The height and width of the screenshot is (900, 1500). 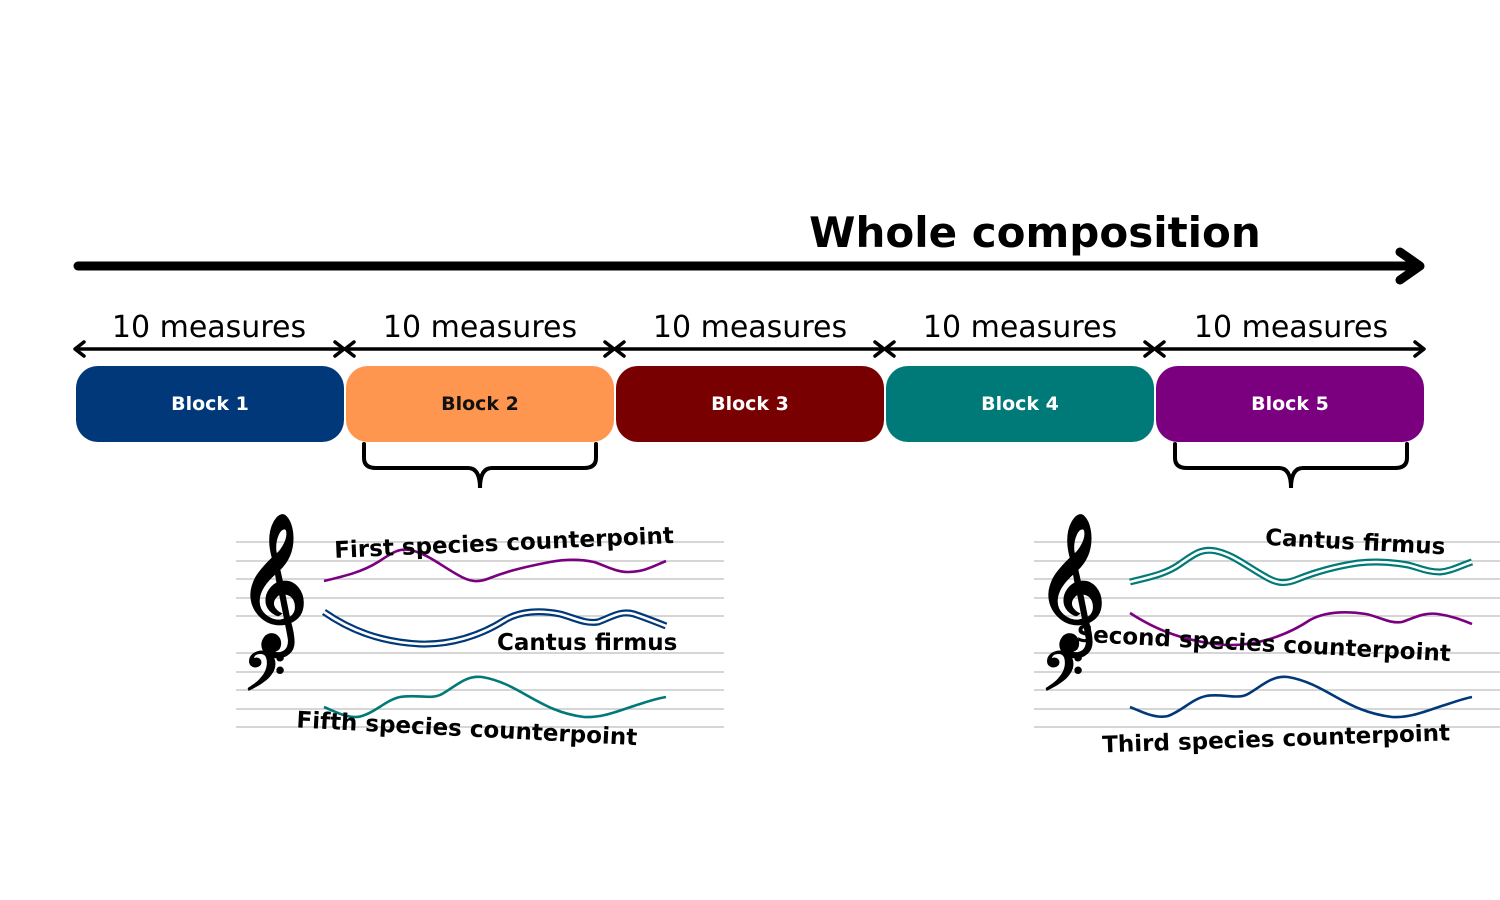 I want to click on label-second-species: Second species counterpoint, so click(x=1264, y=645).